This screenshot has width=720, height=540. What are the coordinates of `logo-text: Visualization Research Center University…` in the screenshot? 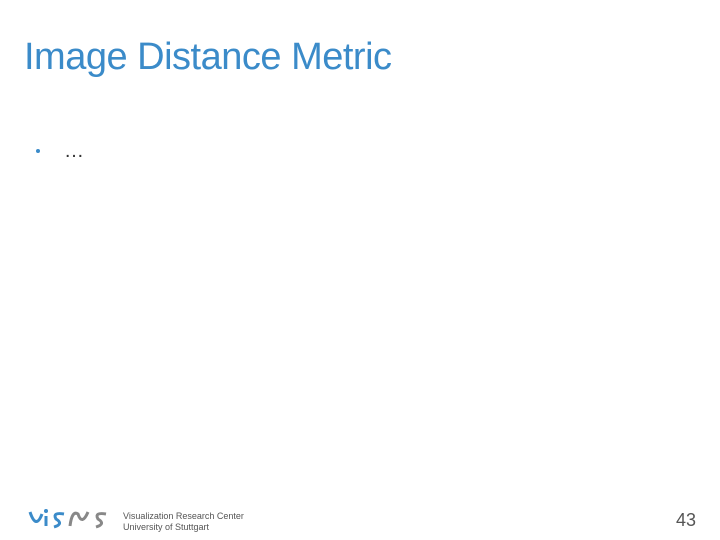 It's located at (183, 522).